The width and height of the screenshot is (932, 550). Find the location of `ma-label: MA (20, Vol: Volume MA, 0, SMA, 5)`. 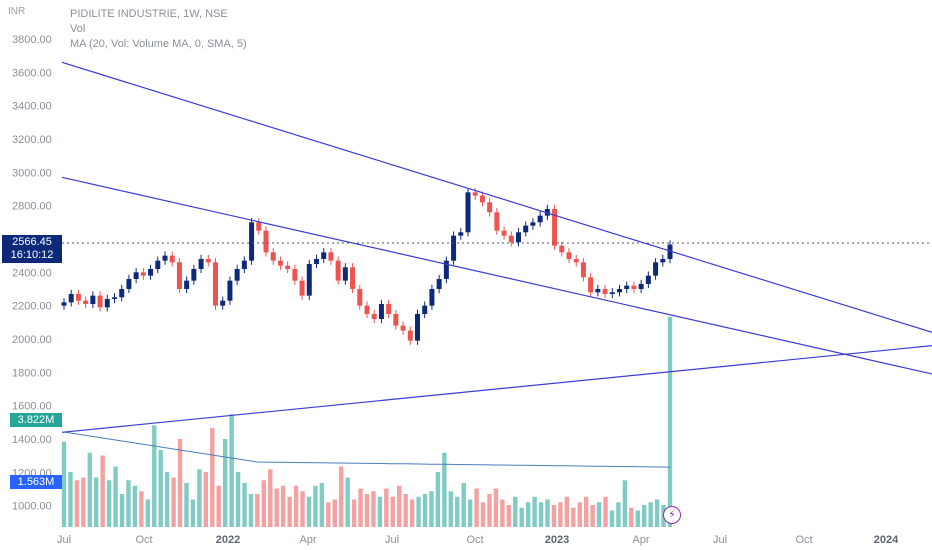

ma-label: MA (20, Vol: Volume MA, 0, SMA, 5) is located at coordinates (158, 44).